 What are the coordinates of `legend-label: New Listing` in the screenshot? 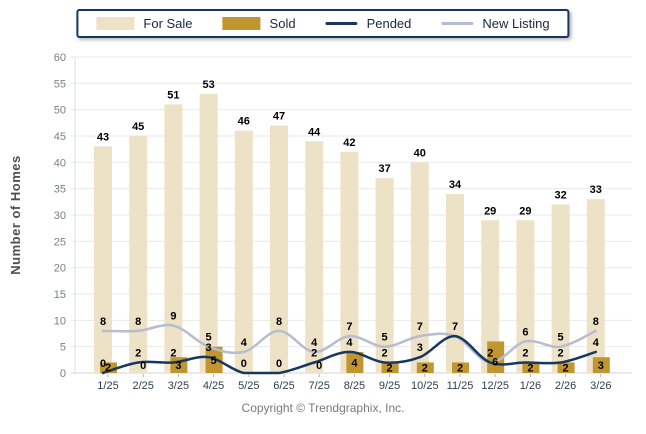 It's located at (516, 23).